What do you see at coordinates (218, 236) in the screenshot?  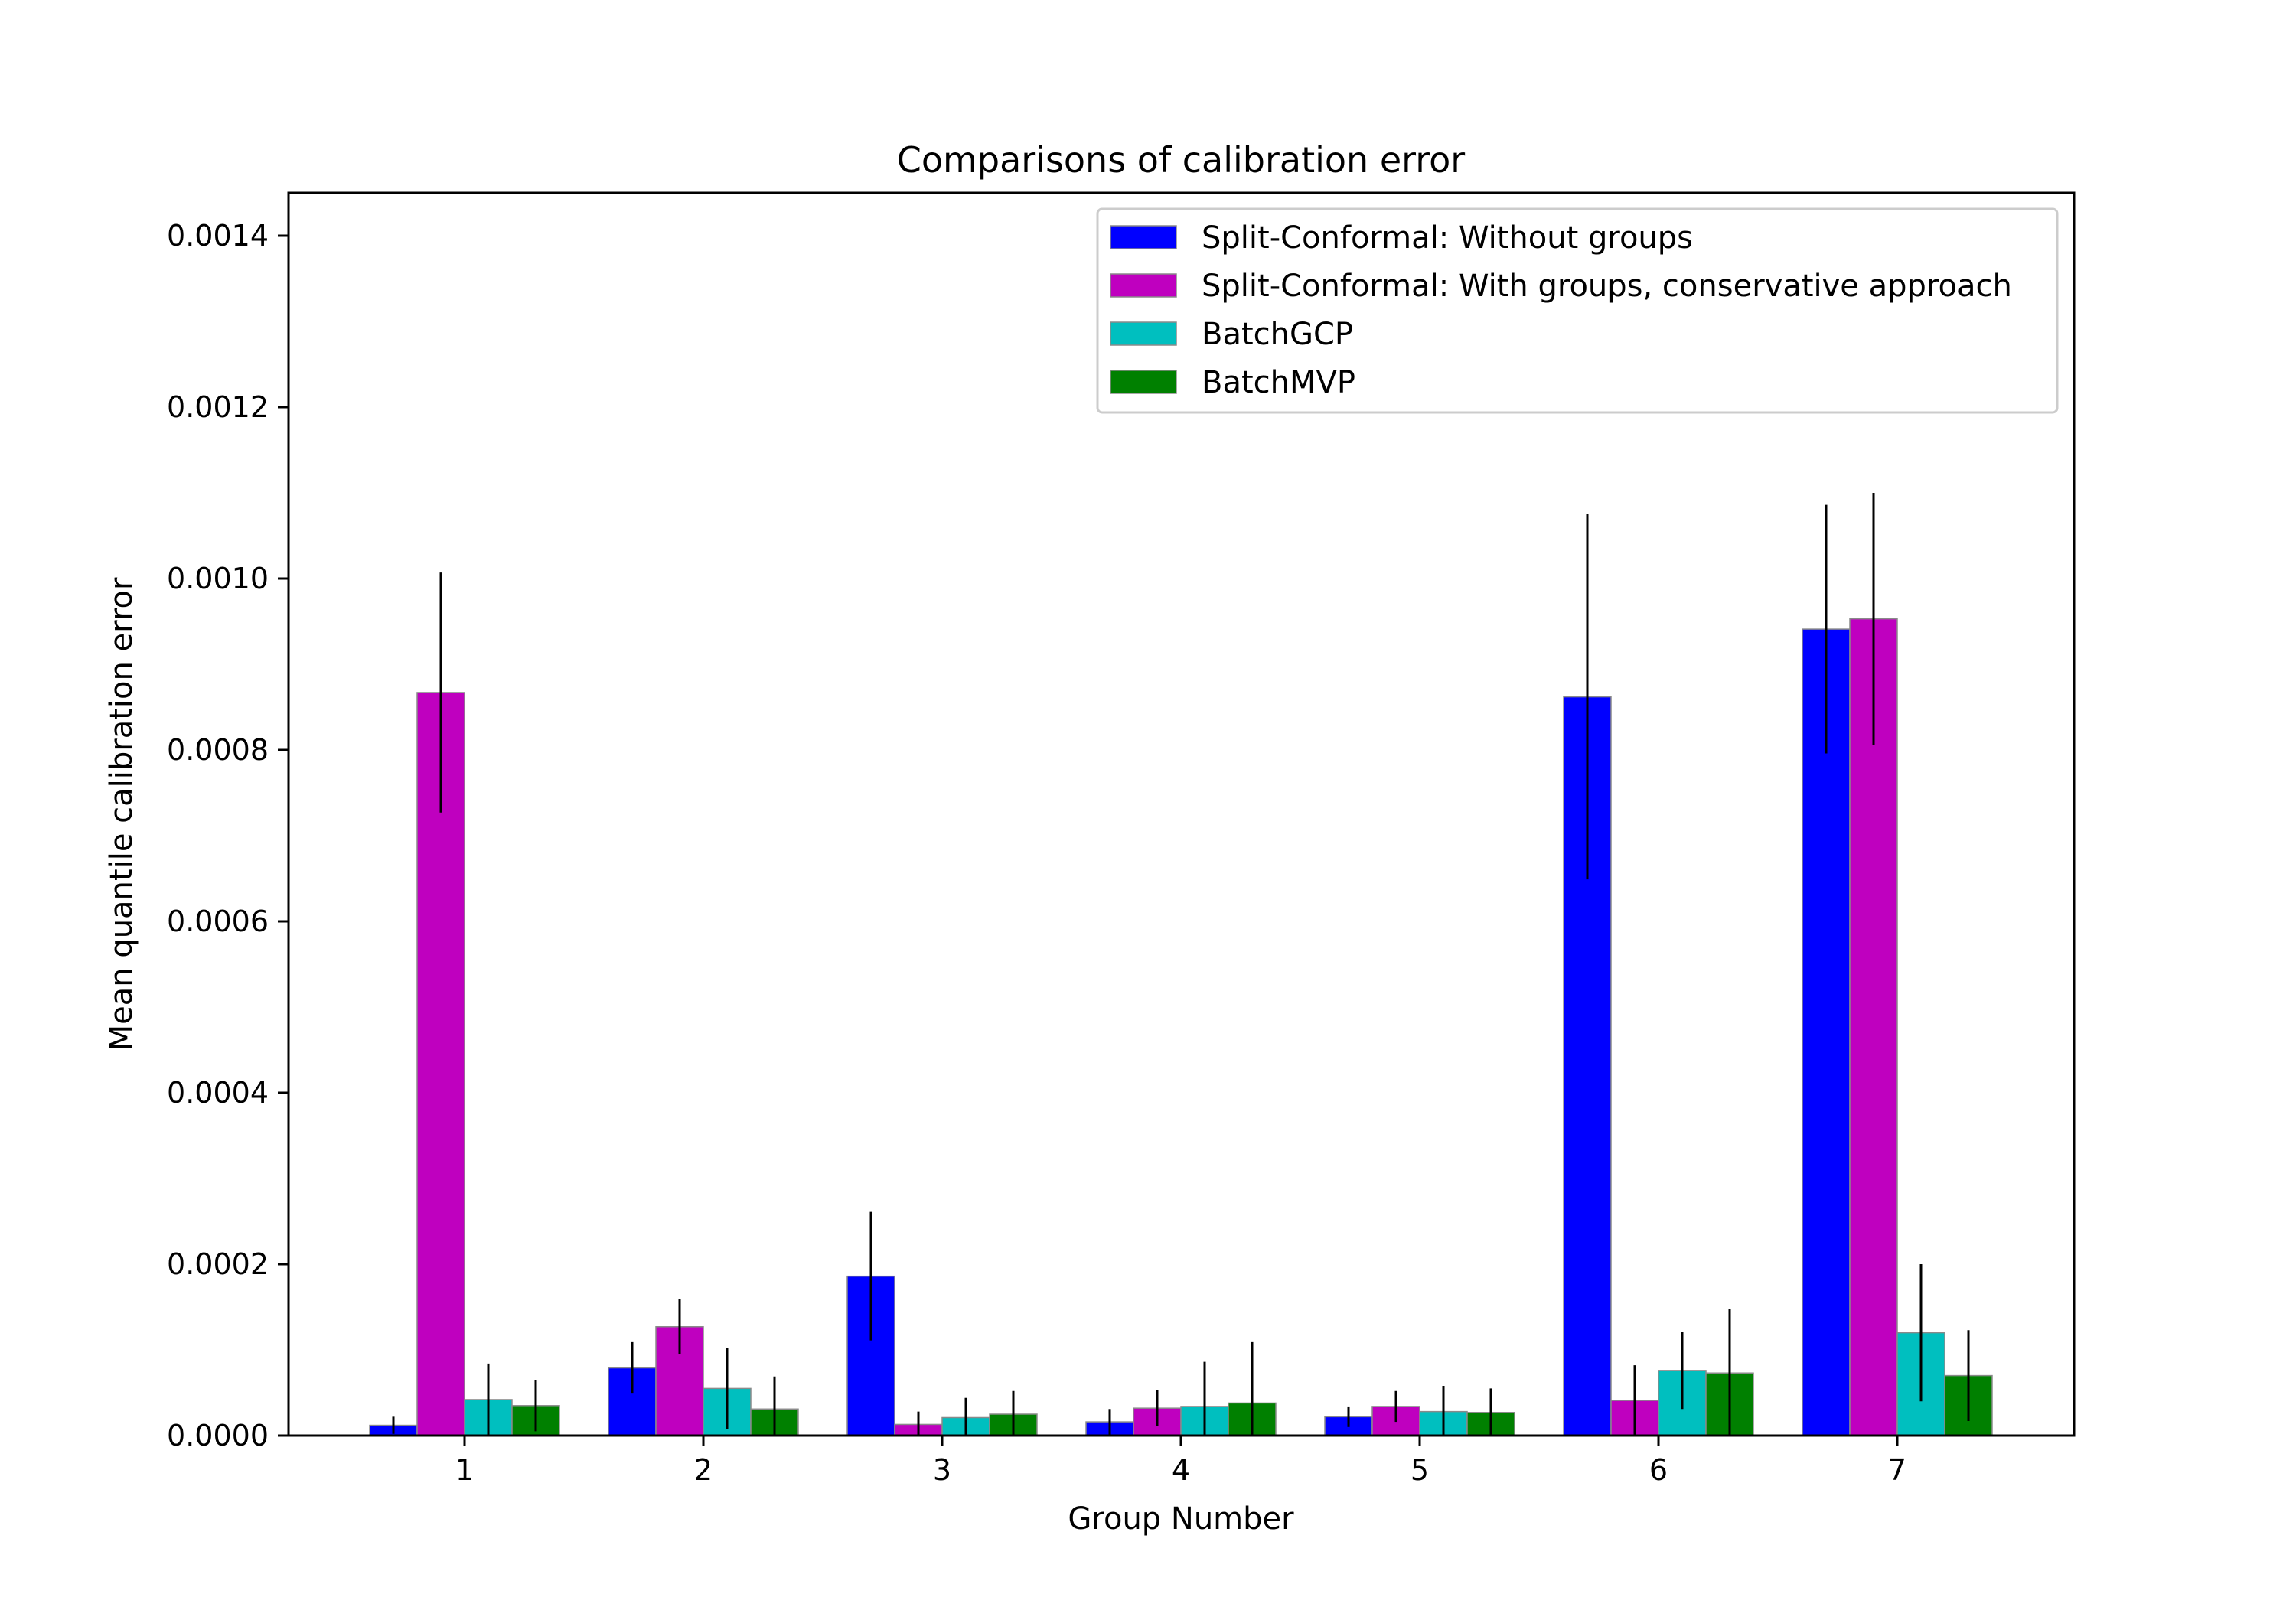 I see `y-tick-label: 0.0014` at bounding box center [218, 236].